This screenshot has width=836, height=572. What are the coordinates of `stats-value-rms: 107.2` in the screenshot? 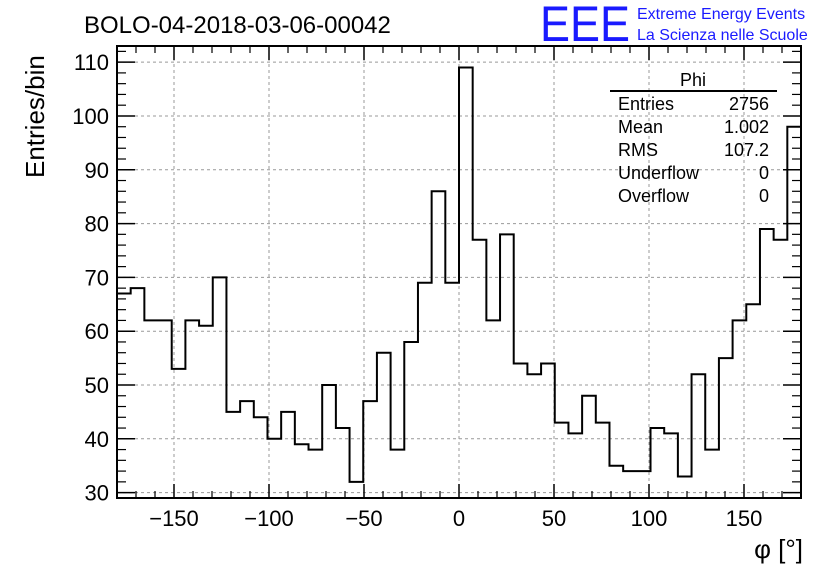 It's located at (746, 150).